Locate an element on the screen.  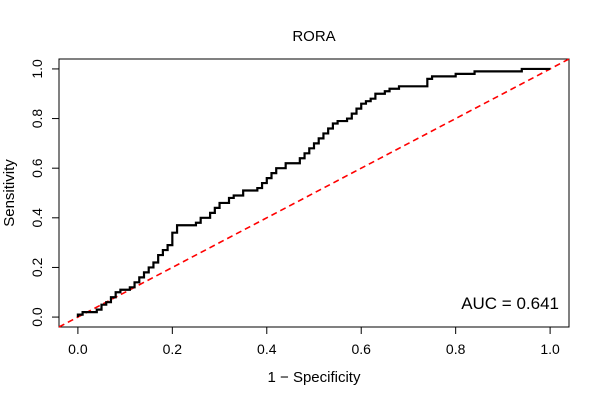
x-tick-label: 1.0 is located at coordinates (550, 349).